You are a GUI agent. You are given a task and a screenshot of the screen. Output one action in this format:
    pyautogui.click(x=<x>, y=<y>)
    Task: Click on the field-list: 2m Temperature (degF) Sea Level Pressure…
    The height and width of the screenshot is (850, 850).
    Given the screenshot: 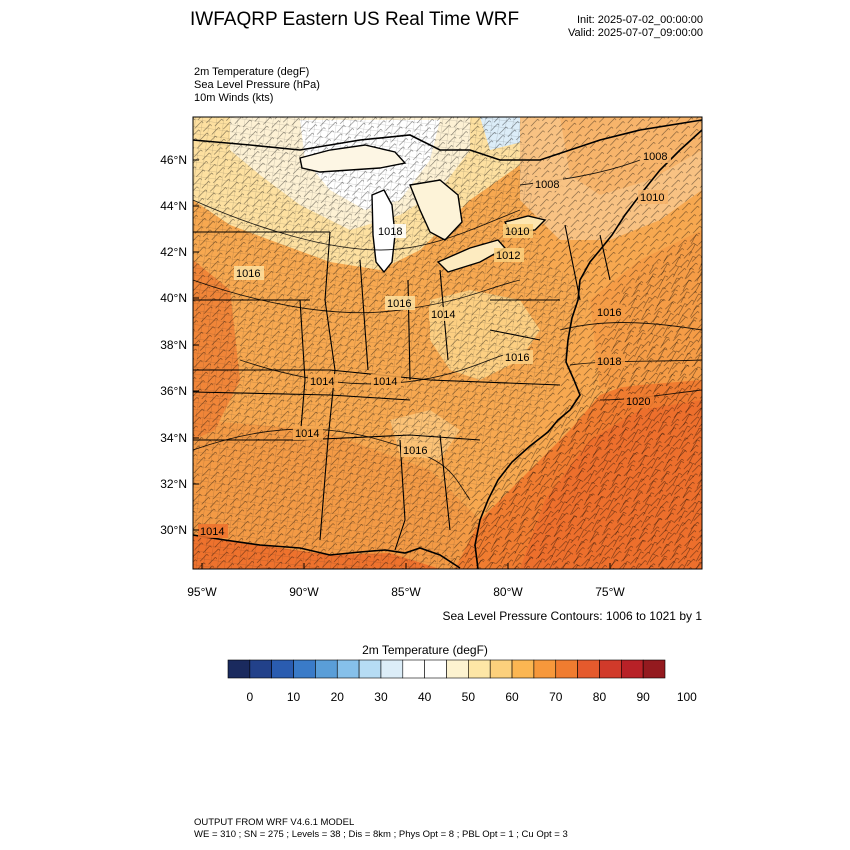 What is the action you would take?
    pyautogui.click(x=257, y=85)
    